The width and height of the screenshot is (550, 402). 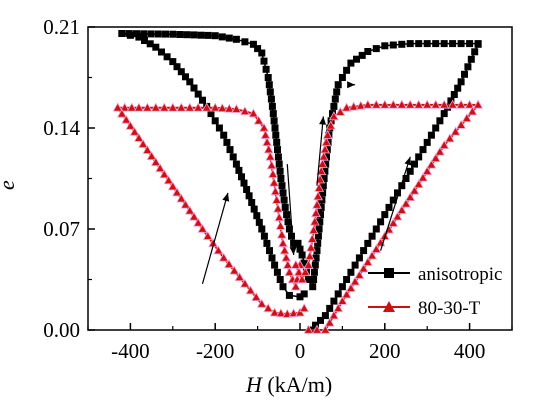 I want to click on x-tick-label: -200, so click(x=215, y=351).